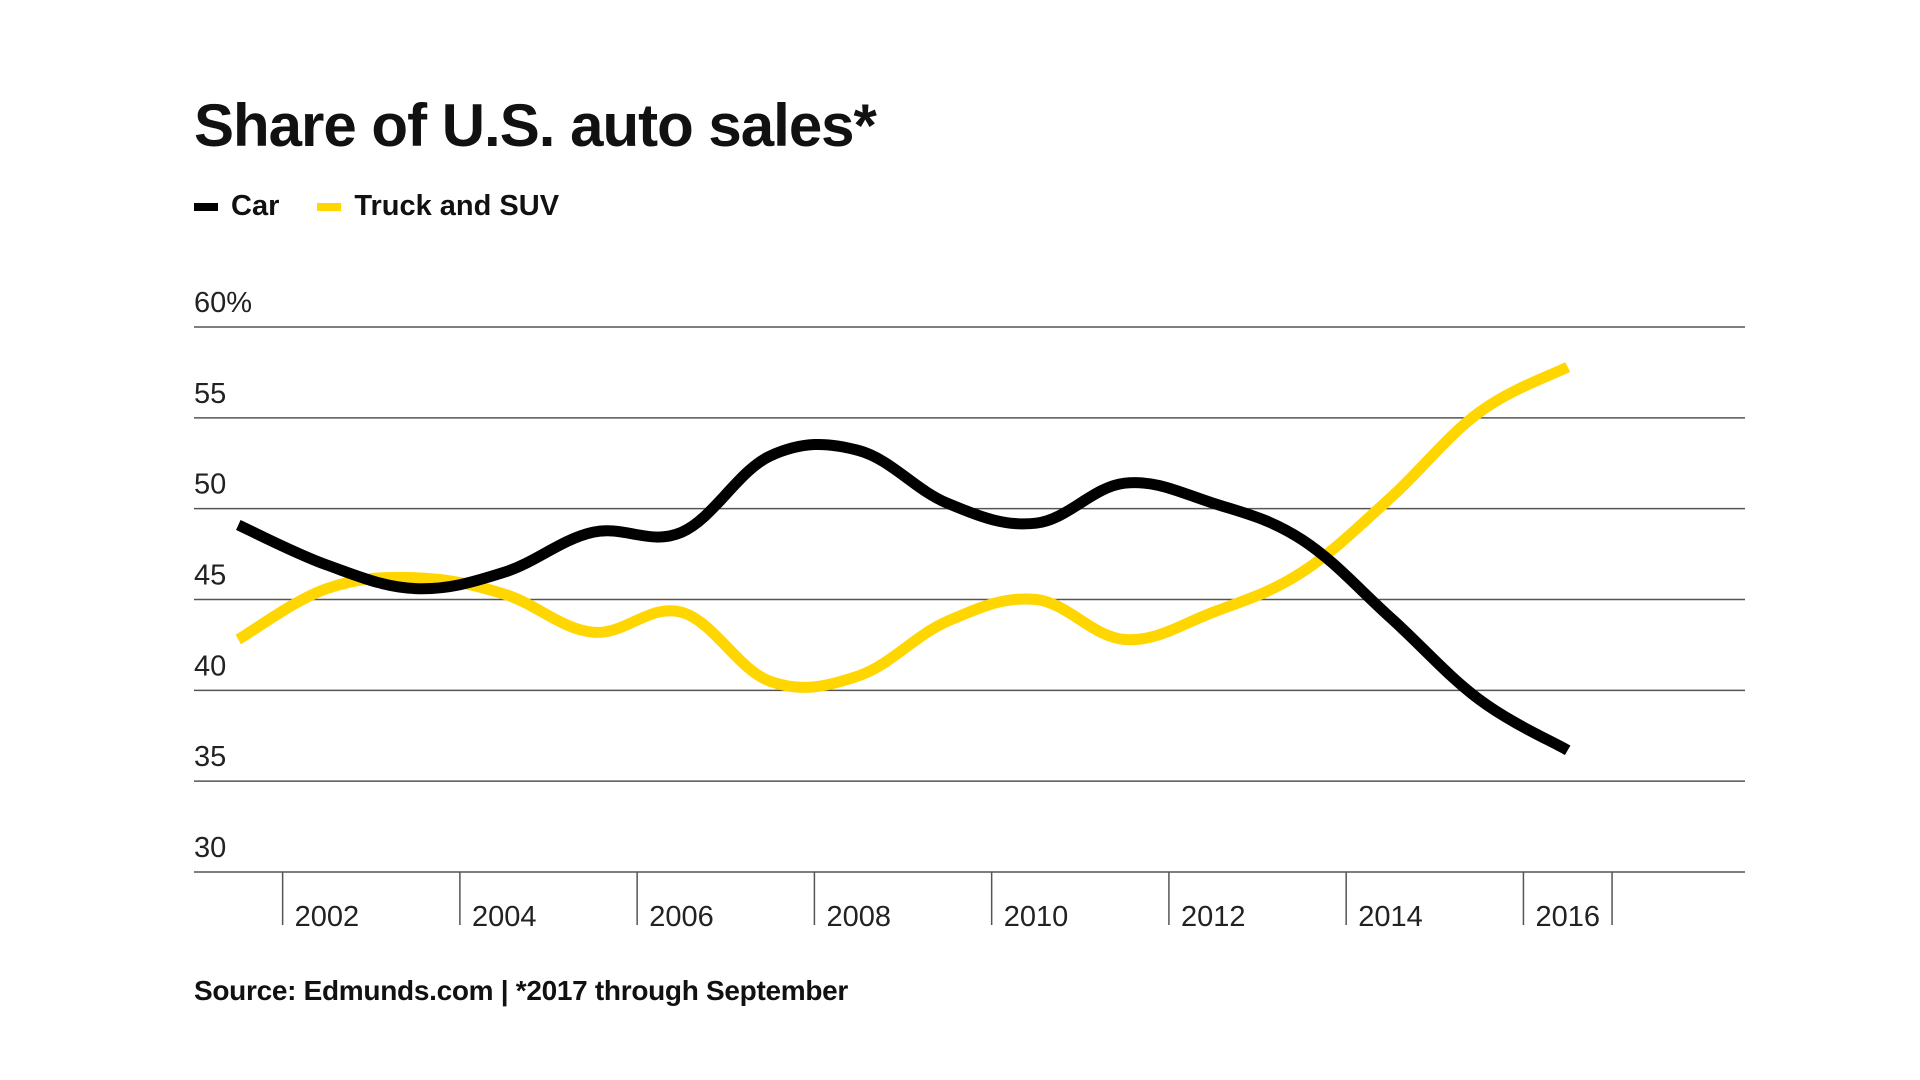 This screenshot has height=1080, width=1920. I want to click on legend-item-truck-suv: Truck and SUV, so click(438, 206).